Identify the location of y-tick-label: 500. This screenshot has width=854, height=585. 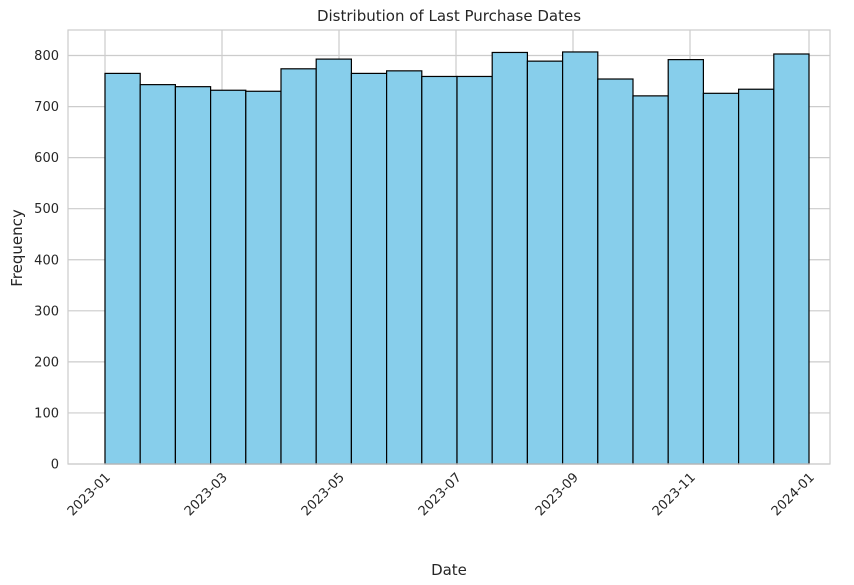
(46, 209).